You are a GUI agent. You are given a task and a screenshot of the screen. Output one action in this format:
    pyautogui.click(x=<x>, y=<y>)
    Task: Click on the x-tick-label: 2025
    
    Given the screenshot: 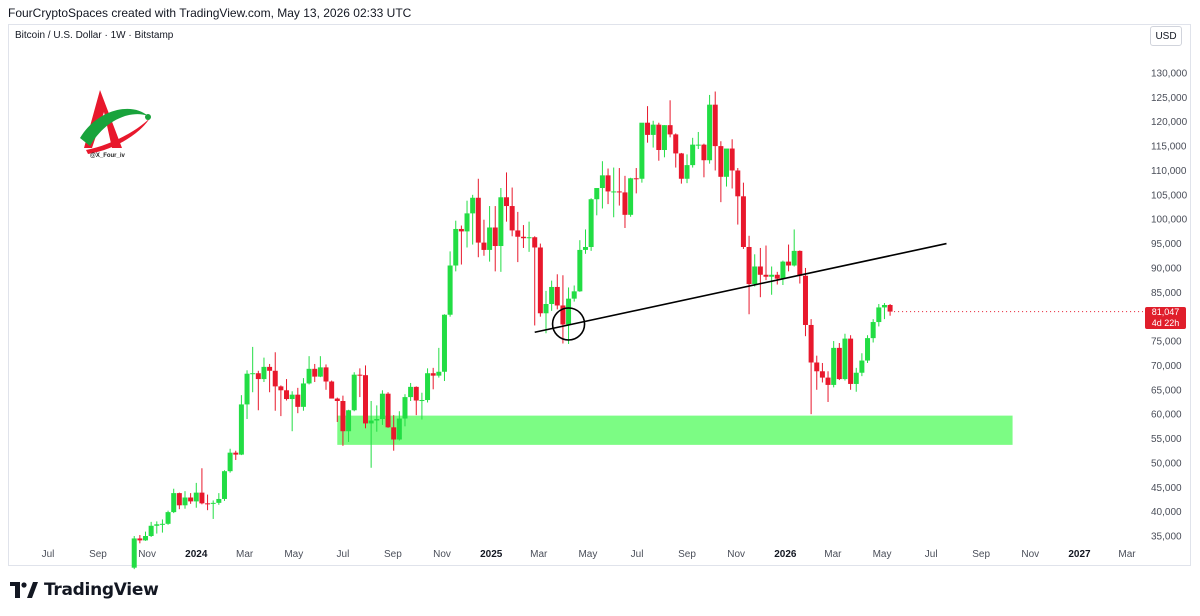 What is the action you would take?
    pyautogui.click(x=491, y=554)
    